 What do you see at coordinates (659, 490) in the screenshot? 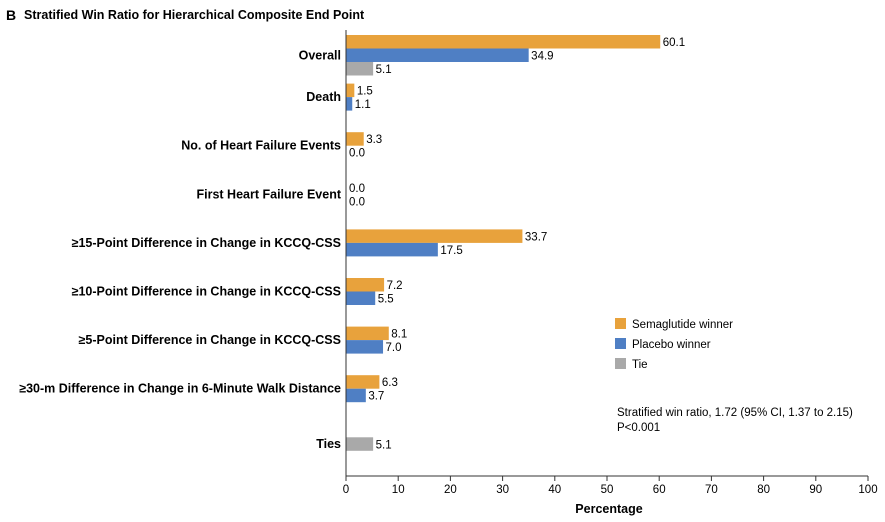
I see `x-tick-label-60: 60` at bounding box center [659, 490].